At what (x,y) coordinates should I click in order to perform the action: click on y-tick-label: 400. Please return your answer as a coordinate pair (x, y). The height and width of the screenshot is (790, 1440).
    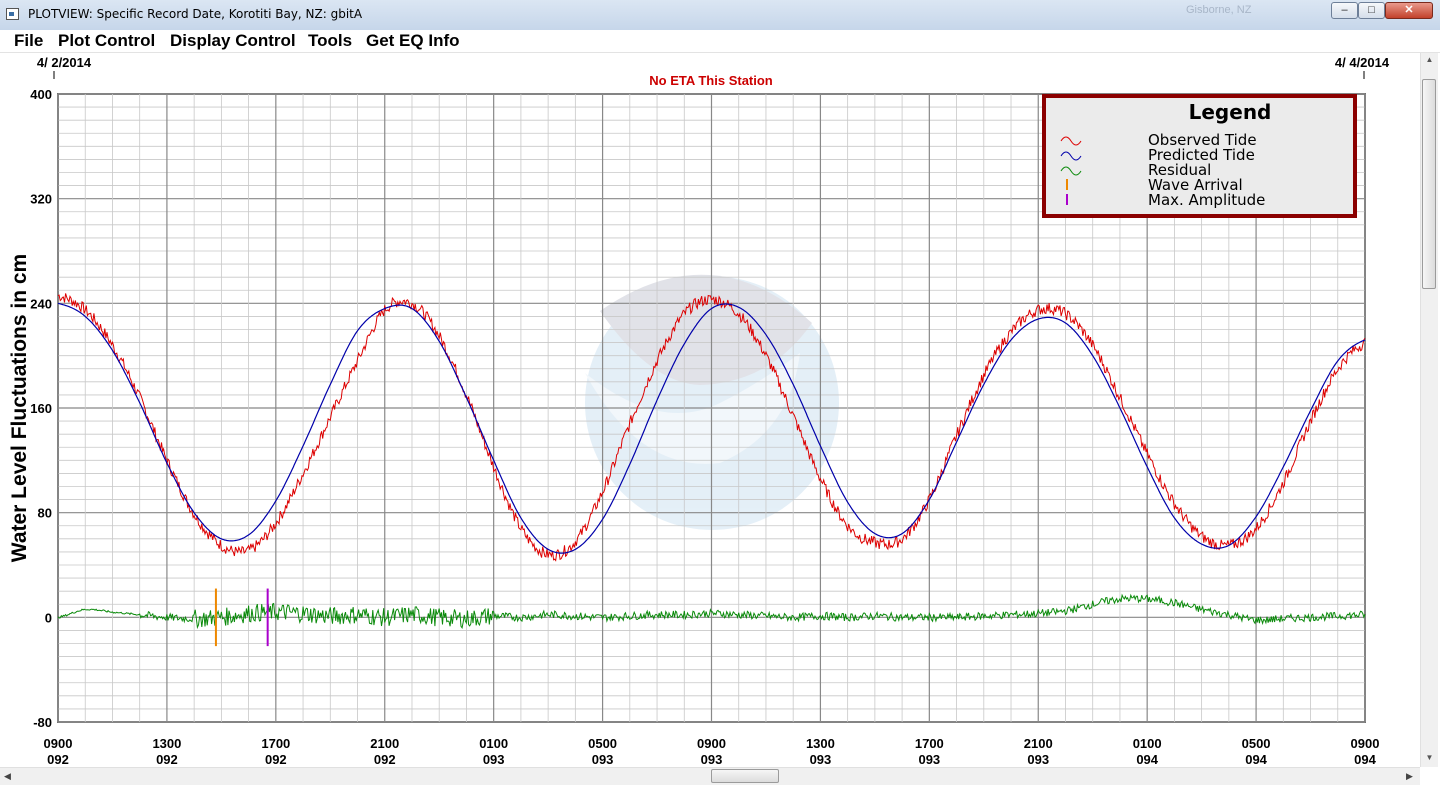
    Looking at the image, I should click on (41, 94).